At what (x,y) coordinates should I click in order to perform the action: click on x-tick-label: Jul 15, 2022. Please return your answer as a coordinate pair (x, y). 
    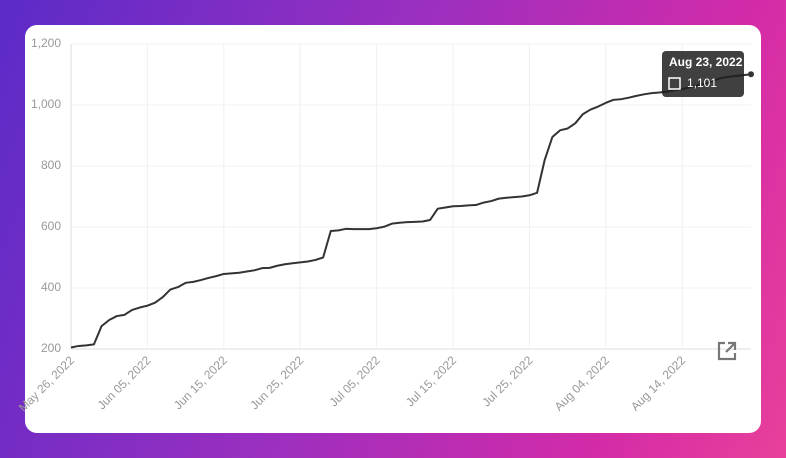
    Looking at the image, I should click on (431, 381).